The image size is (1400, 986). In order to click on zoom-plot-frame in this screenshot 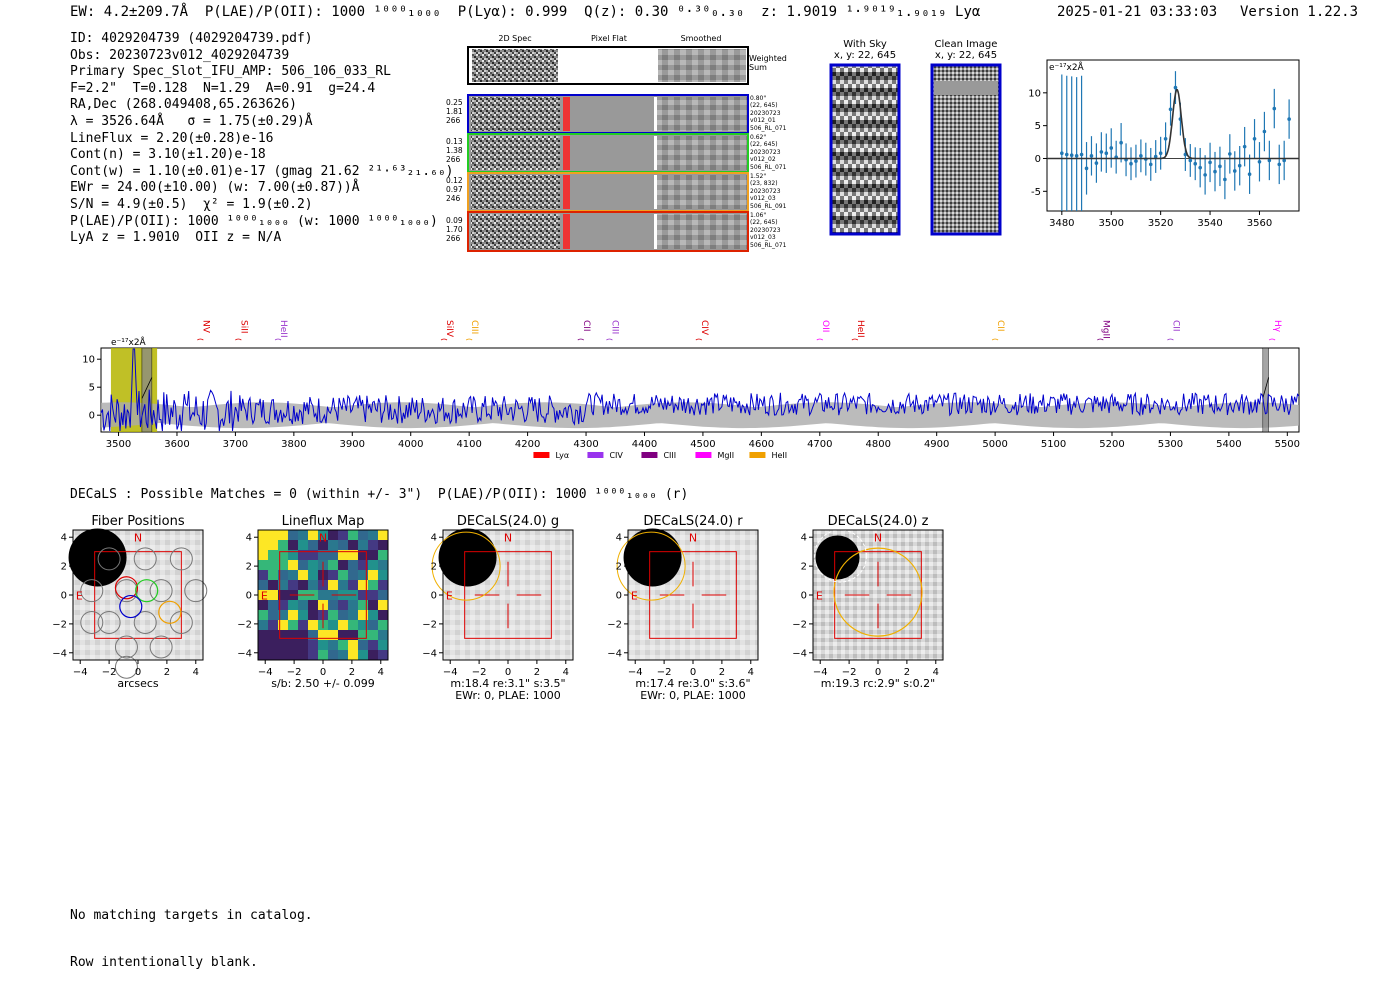, I will do `click(1173, 135)`.